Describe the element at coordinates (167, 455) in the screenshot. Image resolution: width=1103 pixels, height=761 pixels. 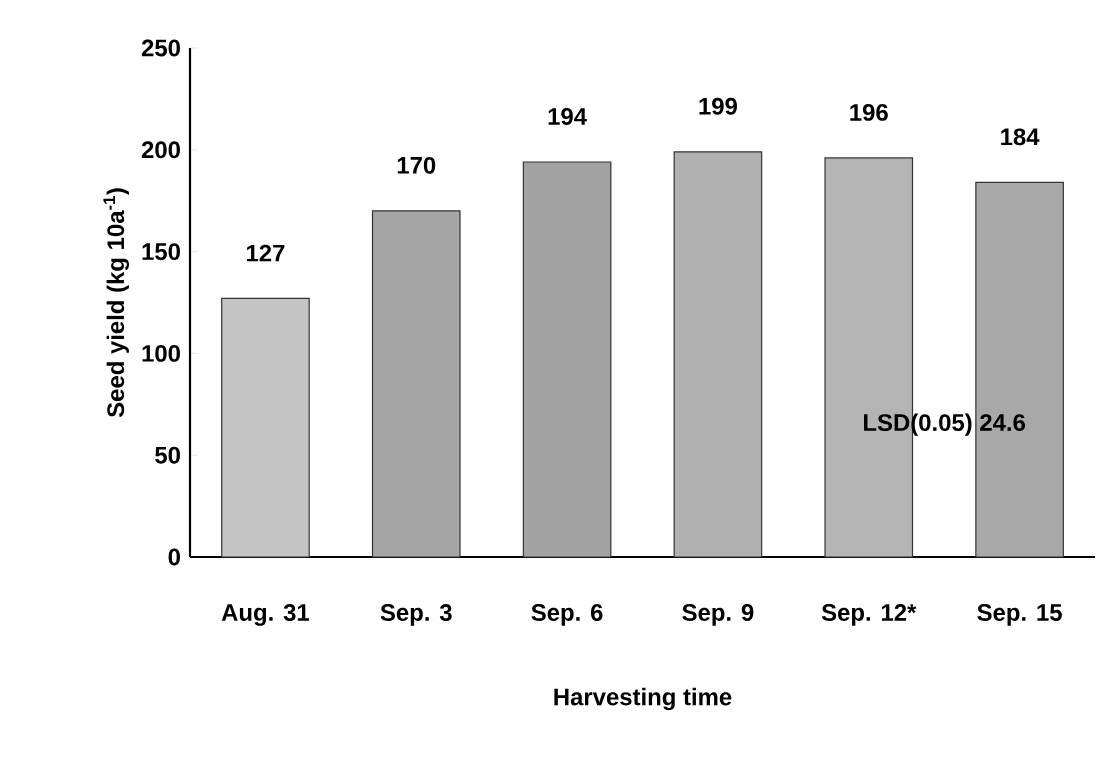
I see `y-tick-label: 50` at that location.